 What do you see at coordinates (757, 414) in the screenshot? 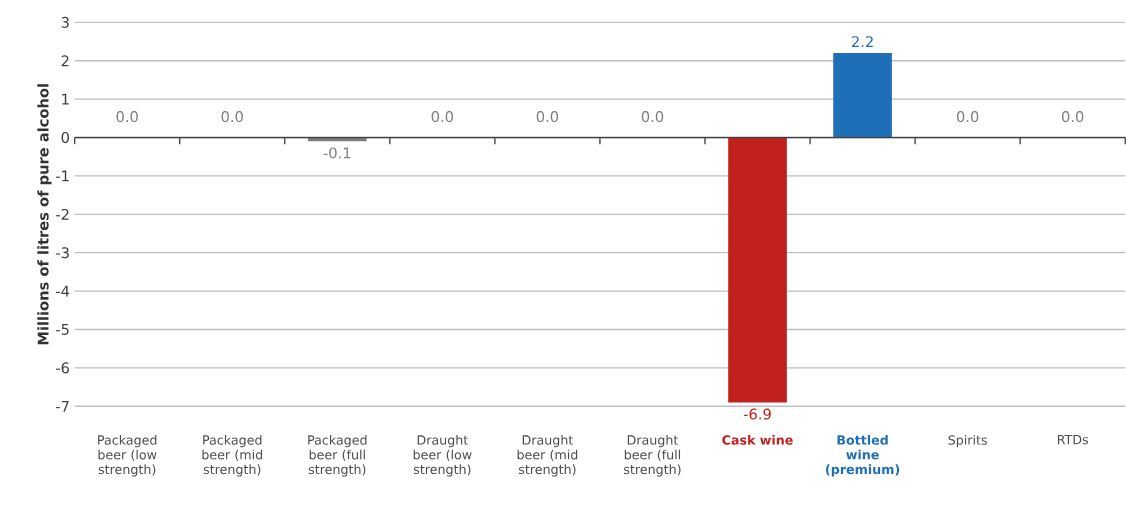
I see `data-label: -6.9` at bounding box center [757, 414].